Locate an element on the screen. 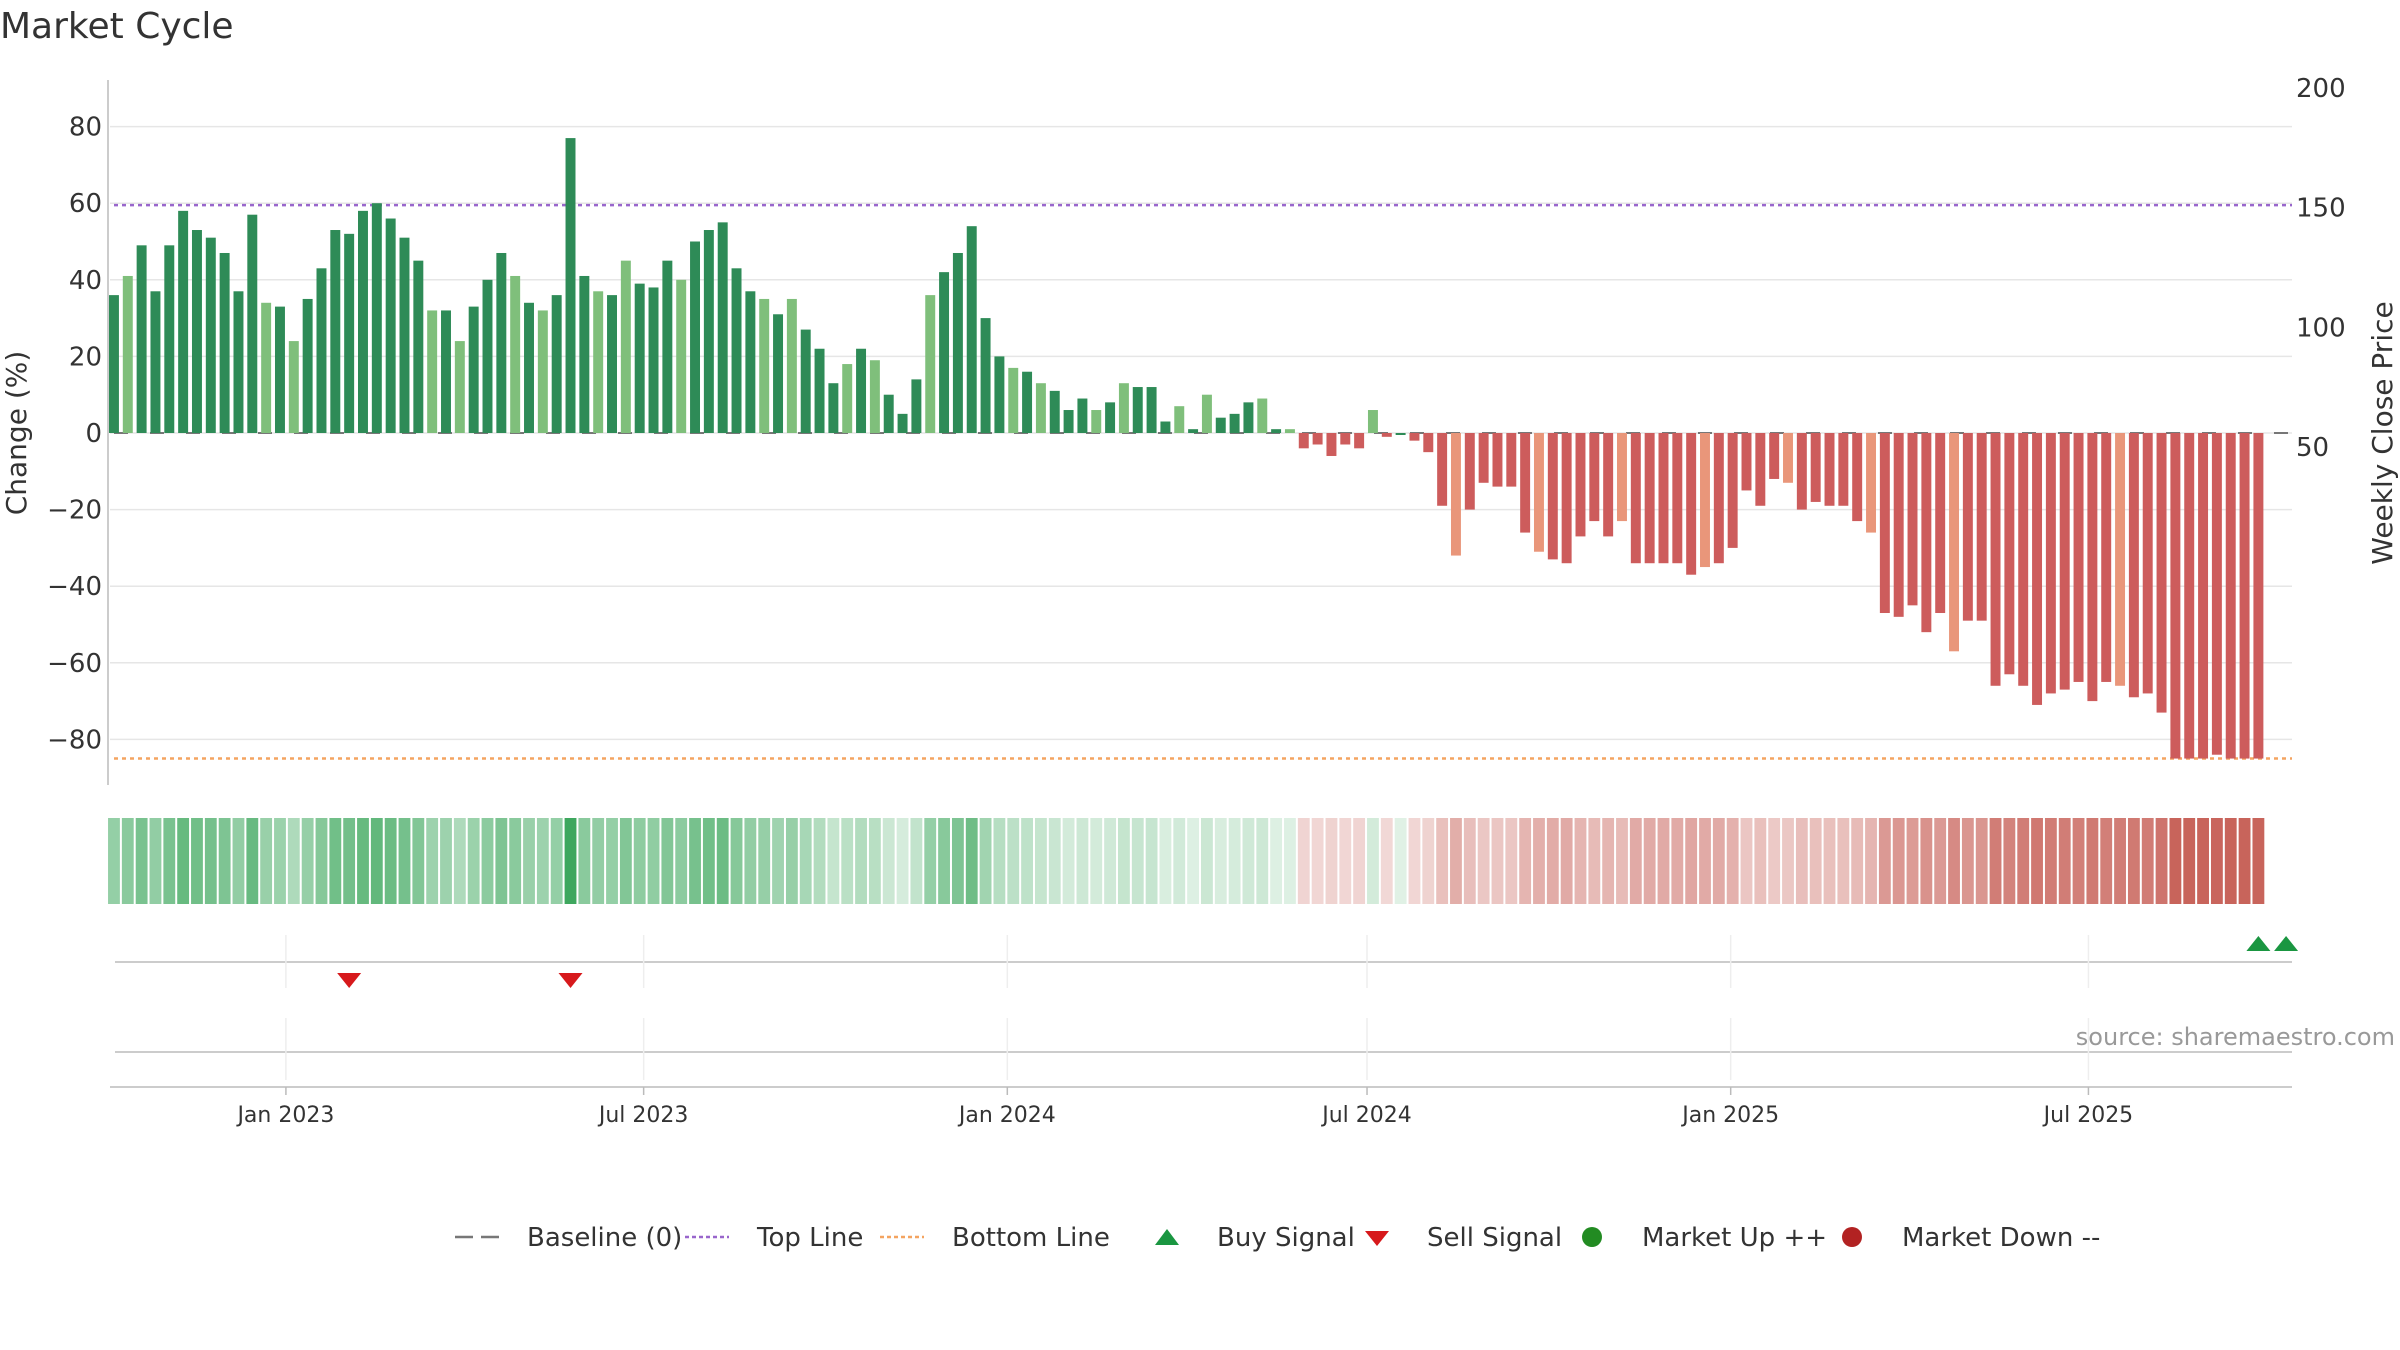  legend-label: Baseline (0) is located at coordinates (604, 1238).